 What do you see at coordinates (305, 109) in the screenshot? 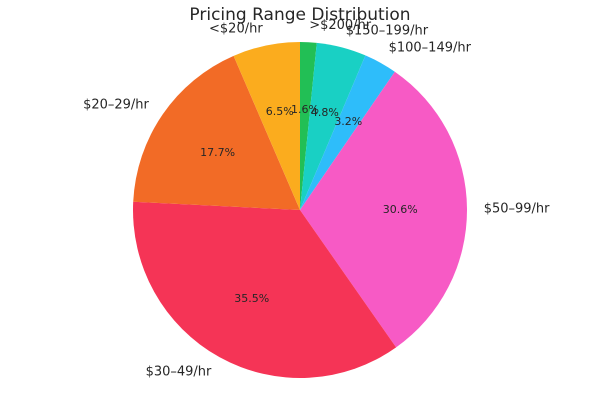
I see `pct-label-over-200-hr: 1.6%` at bounding box center [305, 109].